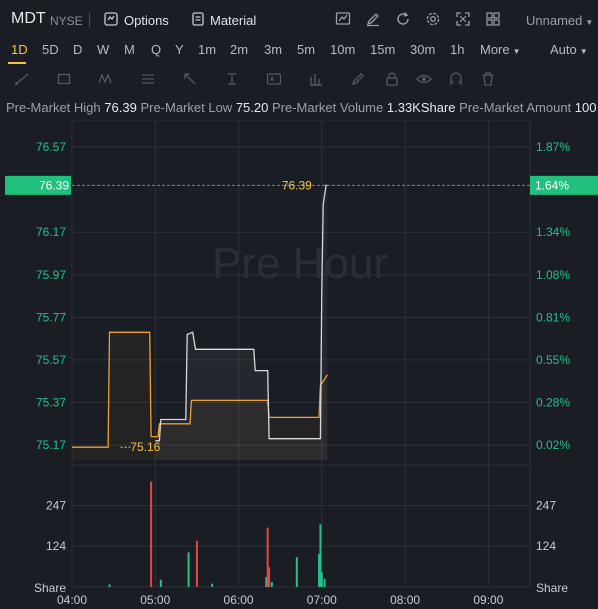 Image resolution: width=598 pixels, height=609 pixels. Describe the element at coordinates (186, 107) in the screenshot. I see `premarket-low-label: Pre-Market Low` at that location.